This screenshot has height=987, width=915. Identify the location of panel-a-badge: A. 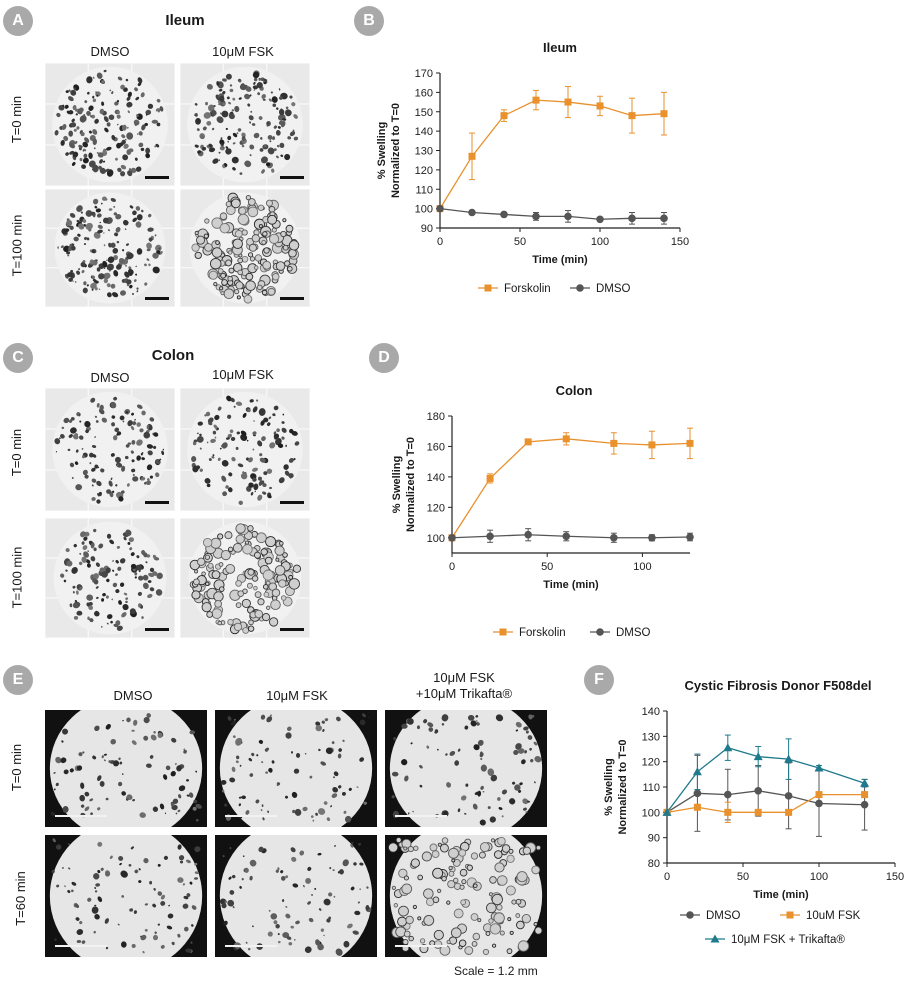
(18, 21).